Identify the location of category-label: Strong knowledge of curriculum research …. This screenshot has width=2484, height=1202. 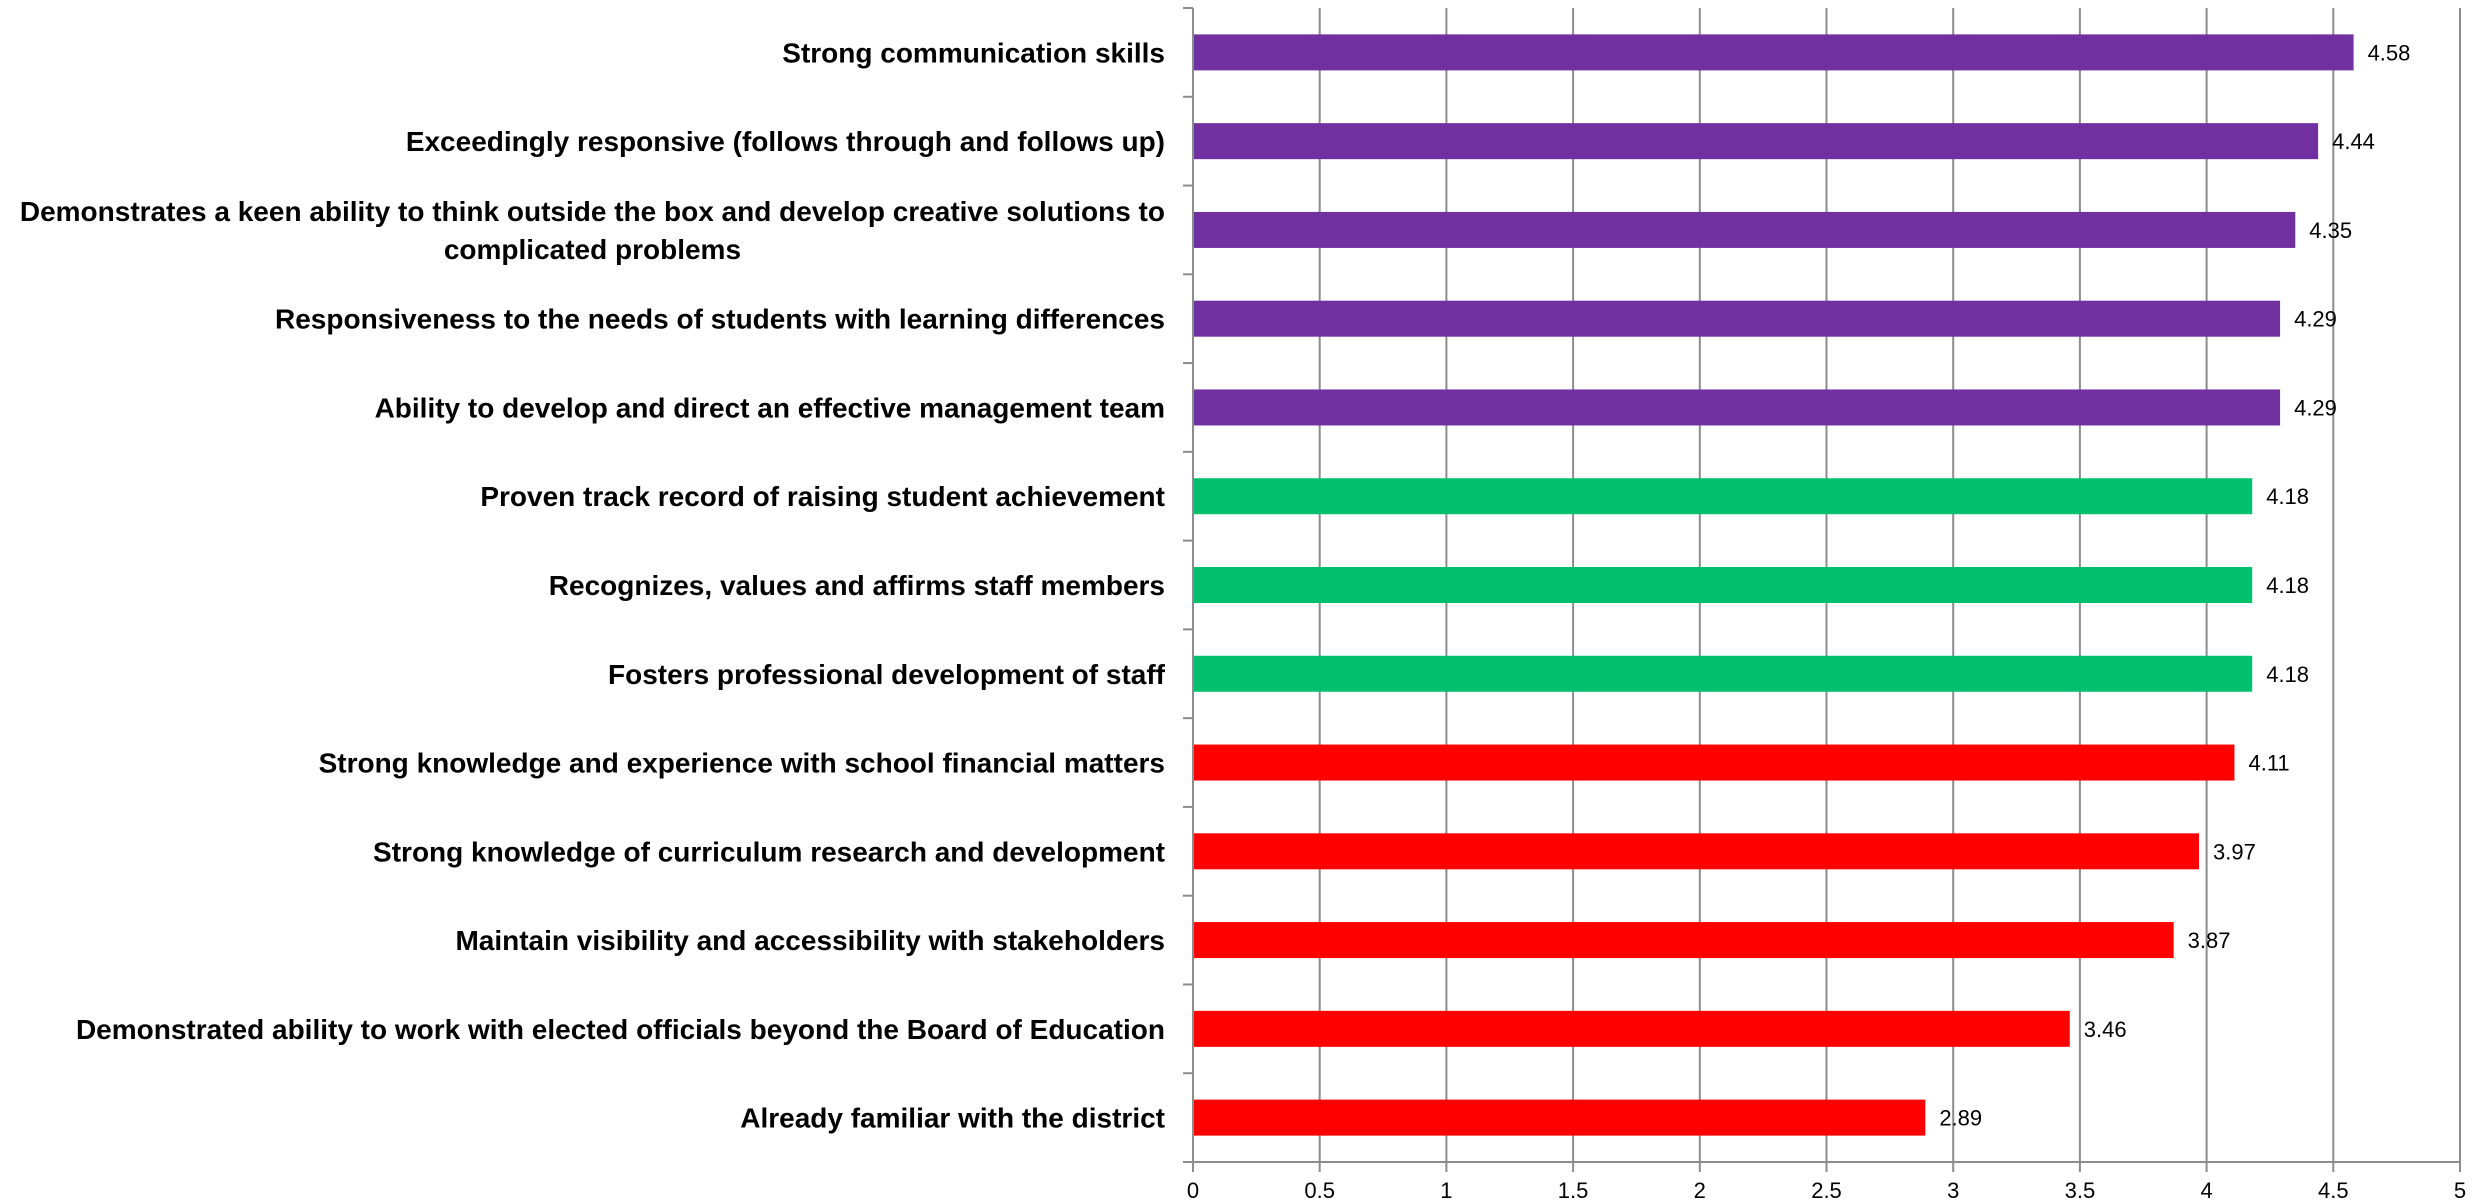
(769, 851).